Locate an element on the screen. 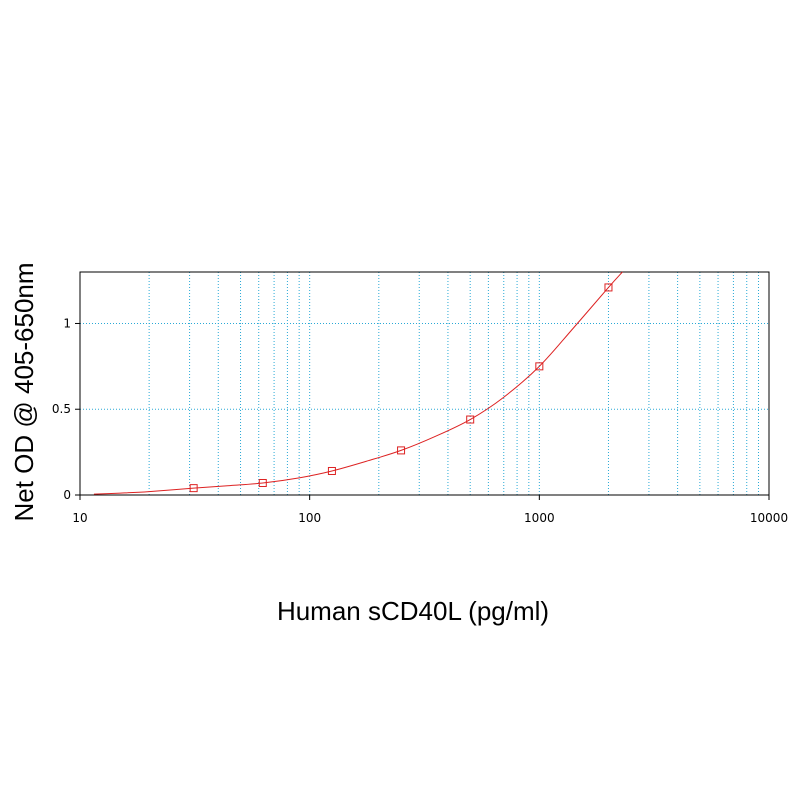 This screenshot has height=800, width=800. y-tick-label: 1 is located at coordinates (67, 323).